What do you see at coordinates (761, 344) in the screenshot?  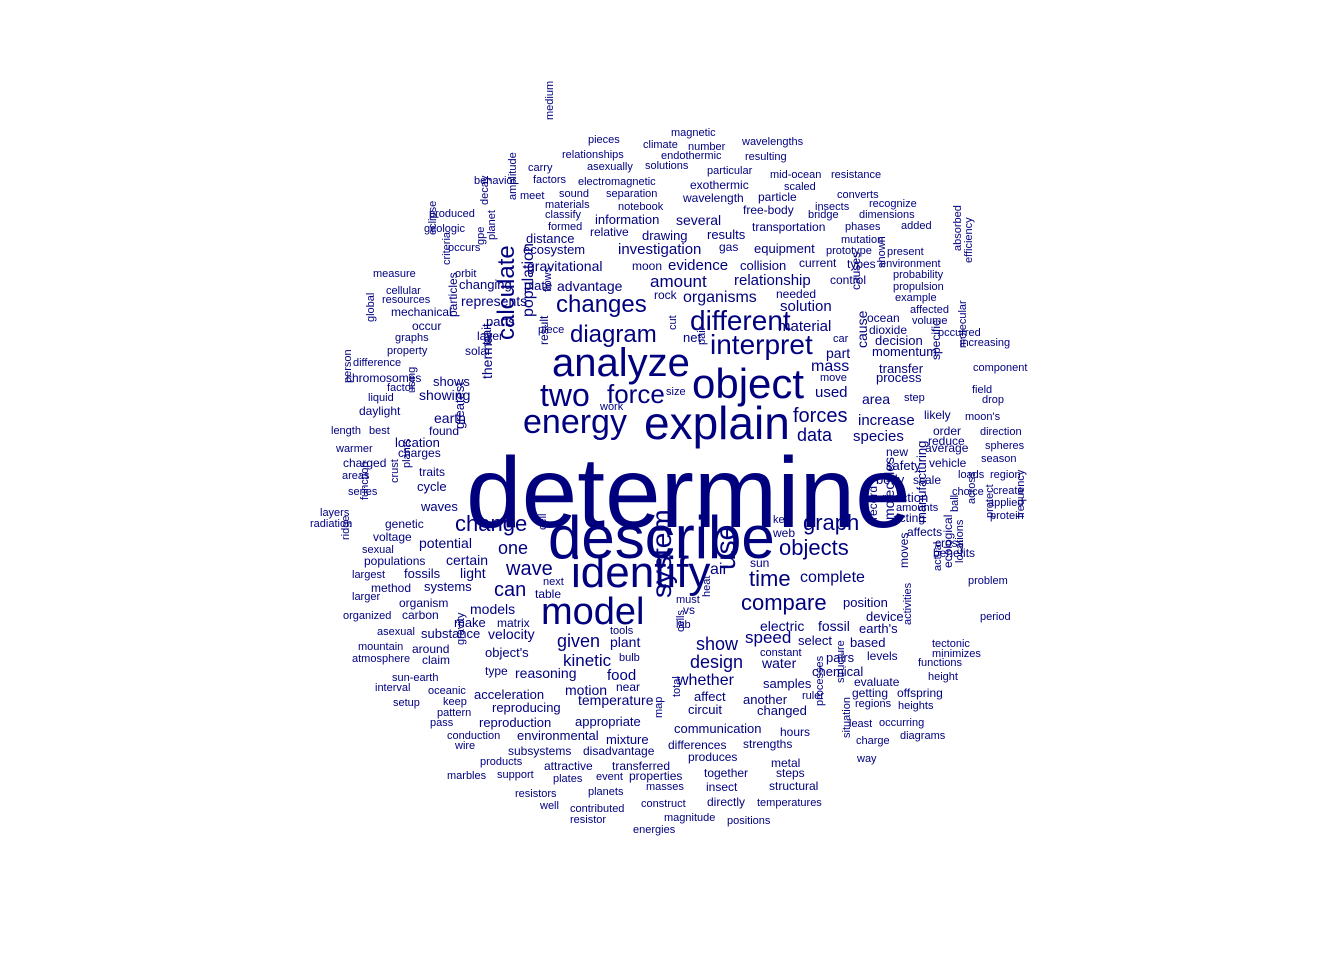 I see `word-interpret: interpret` at bounding box center [761, 344].